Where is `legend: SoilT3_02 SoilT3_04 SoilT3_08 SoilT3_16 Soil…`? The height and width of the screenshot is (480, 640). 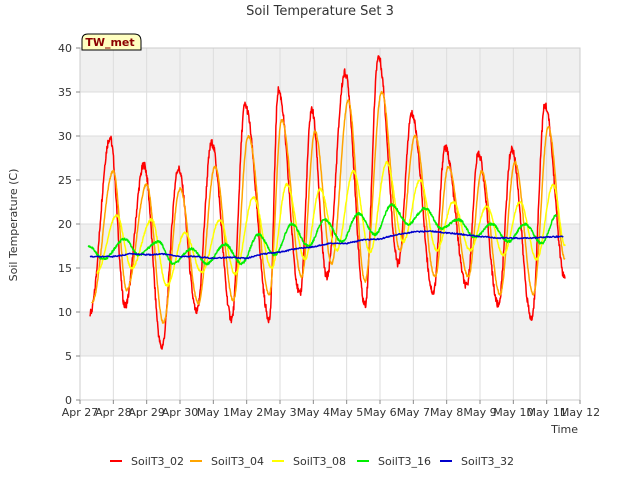 legend: SoilT3_02 SoilT3_04 SoilT3_08 SoilT3_16 Soil… is located at coordinates (312, 461).